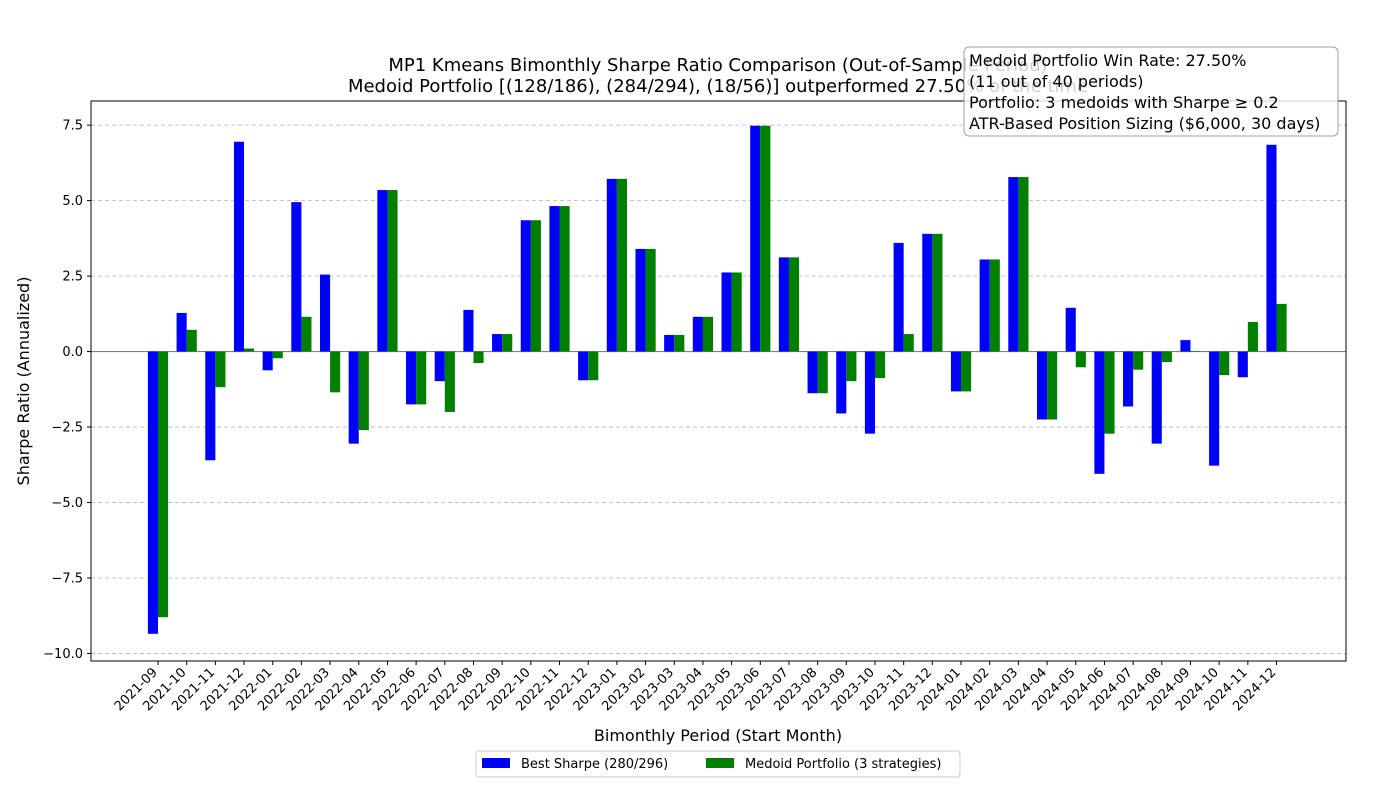 The height and width of the screenshot is (800, 1400). What do you see at coordinates (72, 201) in the screenshot?
I see `y-tick-label: 5.0` at bounding box center [72, 201].